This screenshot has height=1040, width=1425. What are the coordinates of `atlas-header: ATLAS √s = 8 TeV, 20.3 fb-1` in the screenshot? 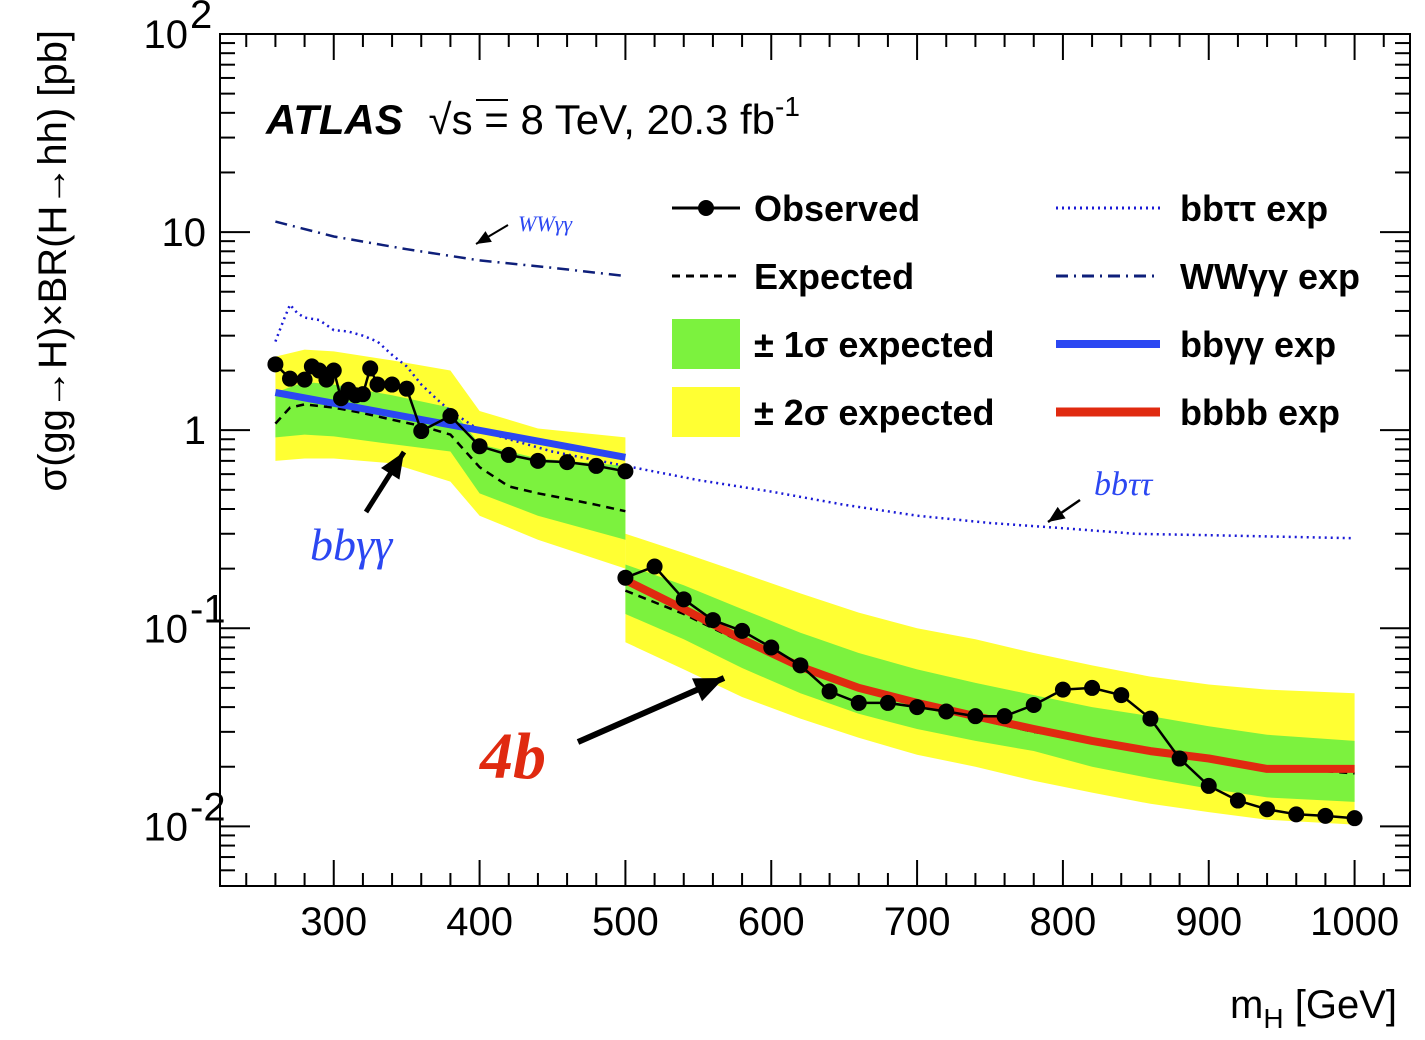 It's located at (532, 117).